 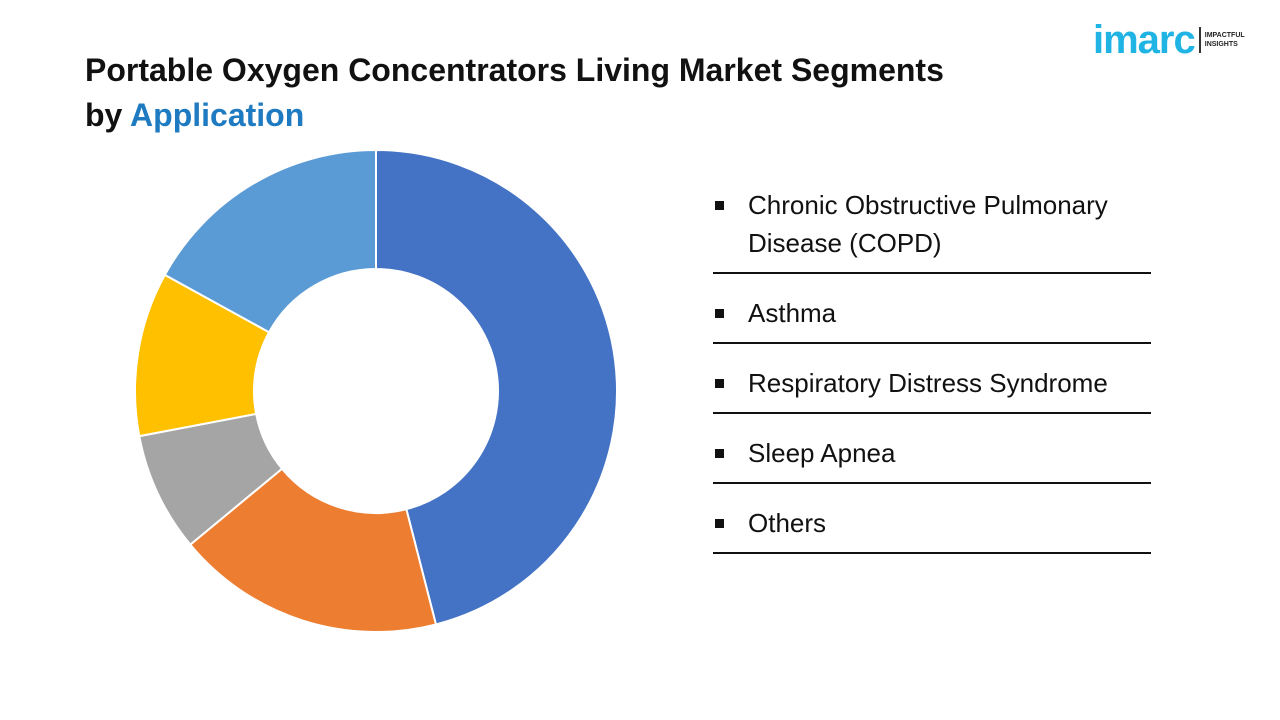 What do you see at coordinates (1199, 40) in the screenshot?
I see `logo-separator` at bounding box center [1199, 40].